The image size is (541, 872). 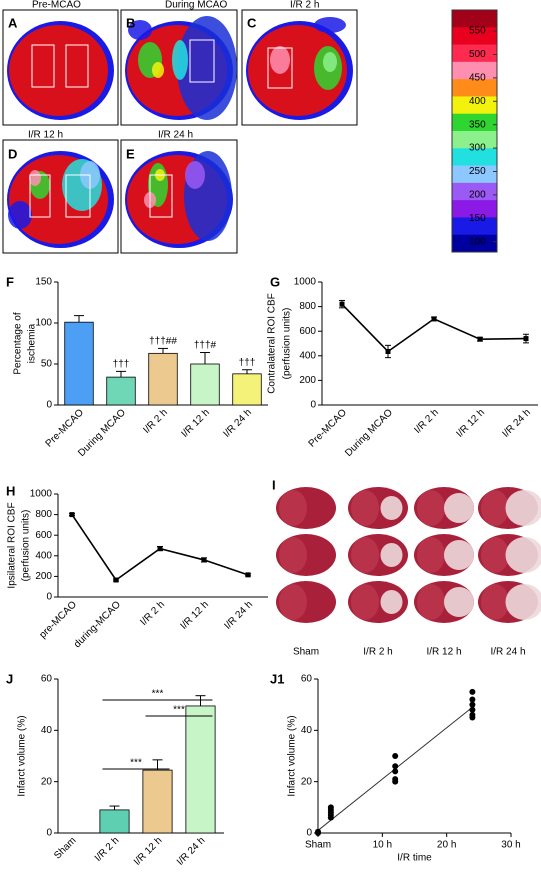 I want to click on colorbar-frame, so click(x=474, y=131).